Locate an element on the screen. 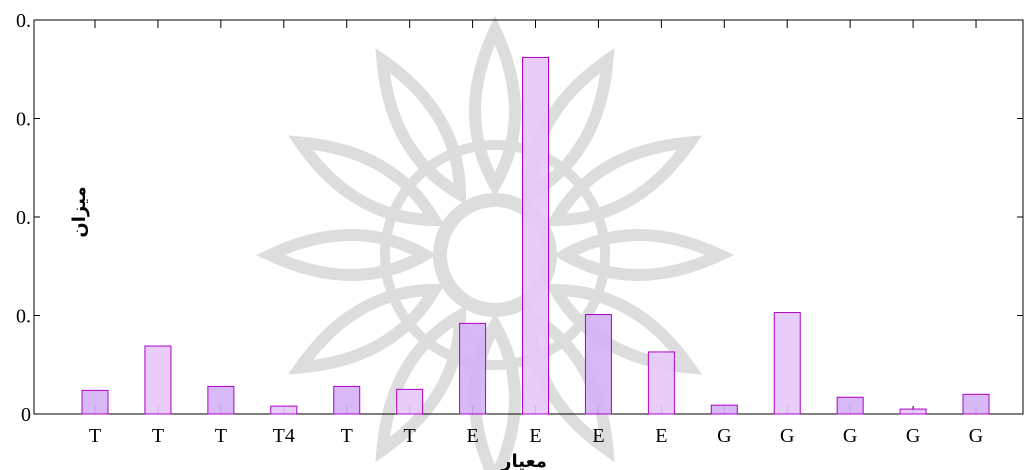 The height and width of the screenshot is (470, 1029). y-tick-labels: 0 0. 0. 0. 0. is located at coordinates (23, 218).